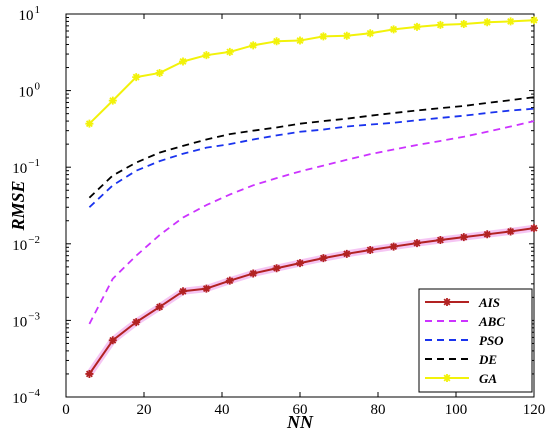  Describe the element at coordinates (487, 359) in the screenshot. I see `legend-label: DE` at that location.